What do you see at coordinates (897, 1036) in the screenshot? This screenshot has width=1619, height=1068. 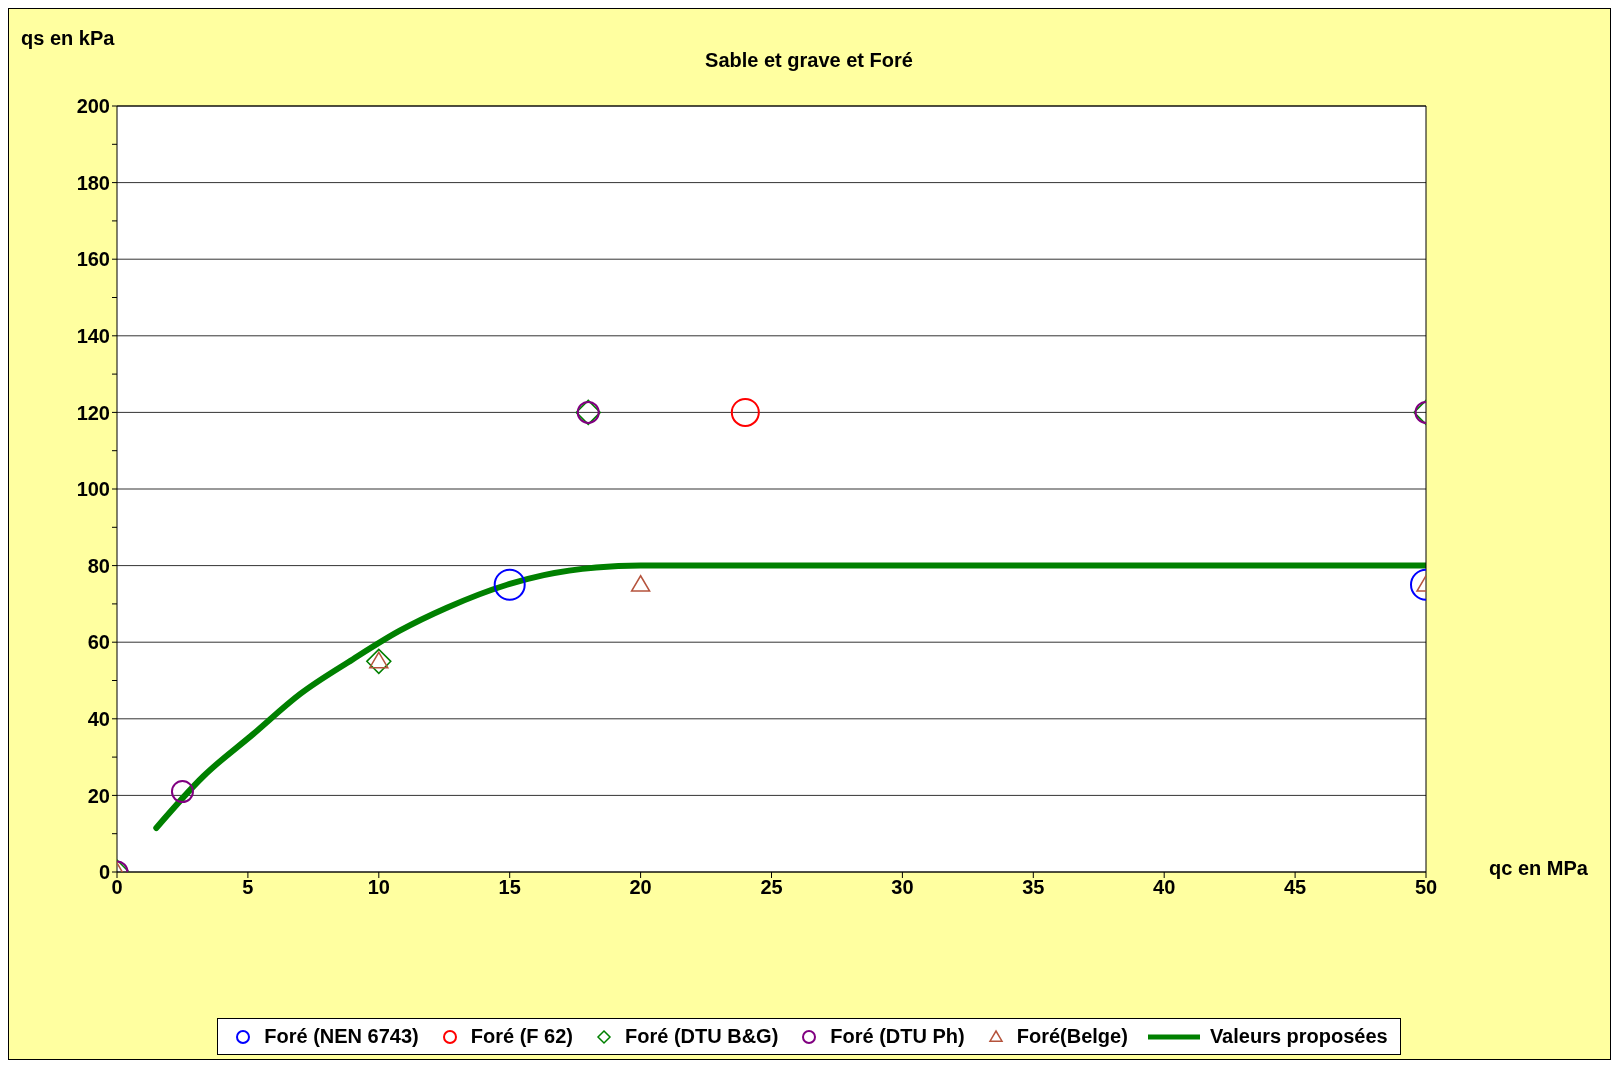 I see `legend-label: Foré (DTU Ph)` at bounding box center [897, 1036].